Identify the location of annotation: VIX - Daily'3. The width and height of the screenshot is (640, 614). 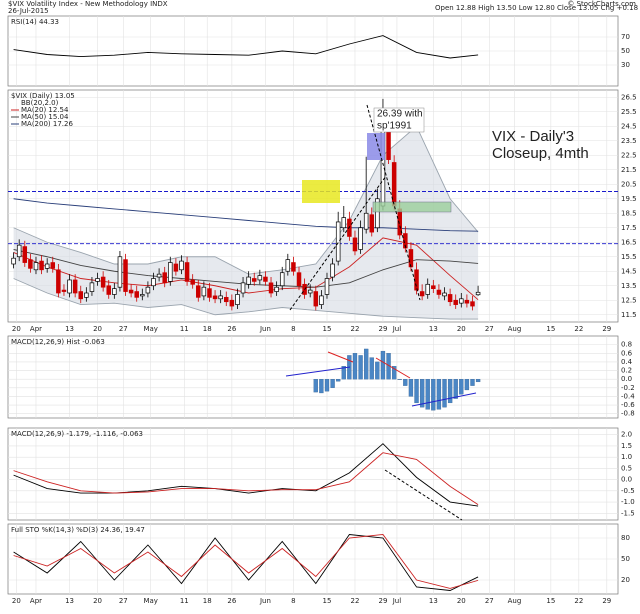
(533, 136).